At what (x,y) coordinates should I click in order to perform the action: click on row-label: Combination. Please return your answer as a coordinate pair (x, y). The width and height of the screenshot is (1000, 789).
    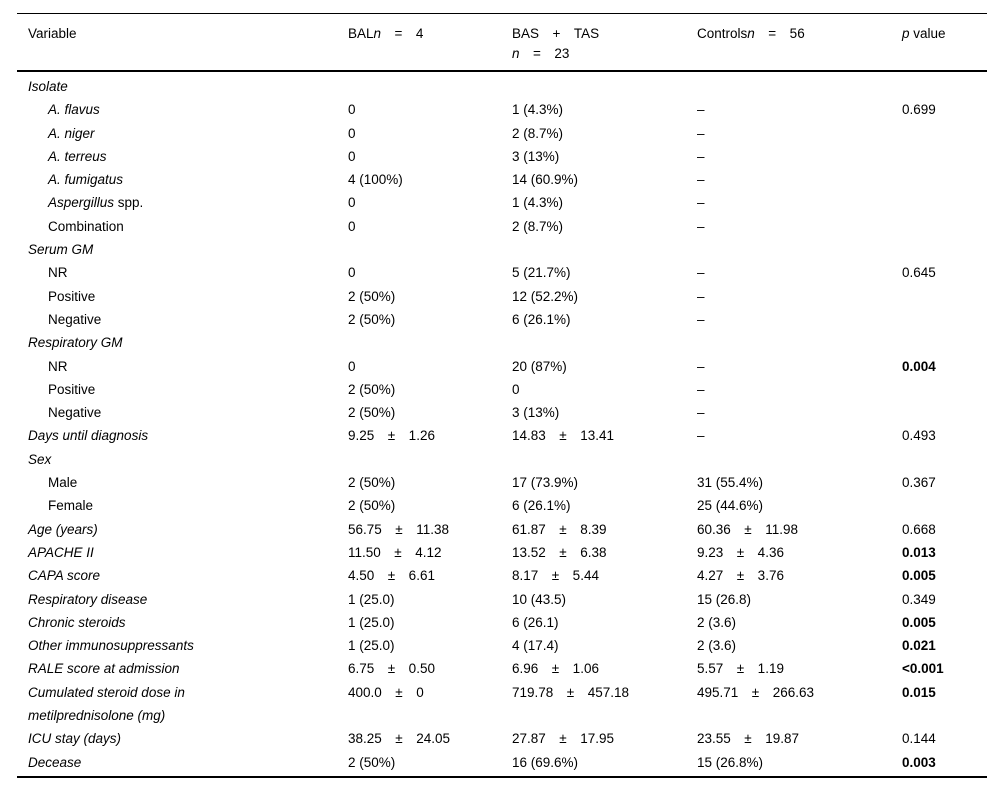
    Looking at the image, I should click on (86, 226).